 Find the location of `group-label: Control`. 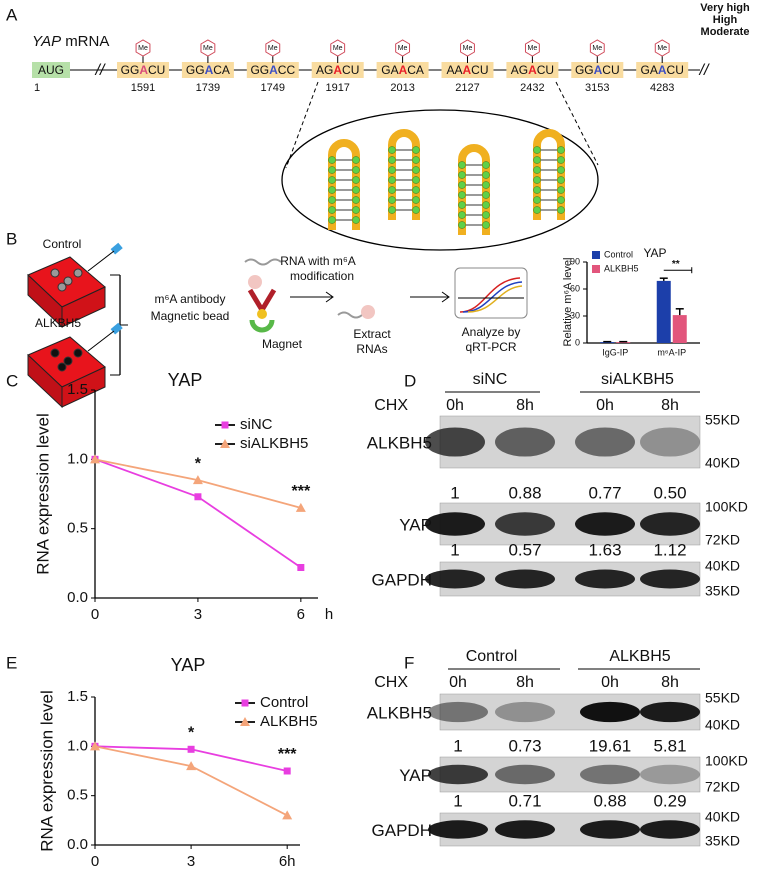

group-label: Control is located at coordinates (62, 244).